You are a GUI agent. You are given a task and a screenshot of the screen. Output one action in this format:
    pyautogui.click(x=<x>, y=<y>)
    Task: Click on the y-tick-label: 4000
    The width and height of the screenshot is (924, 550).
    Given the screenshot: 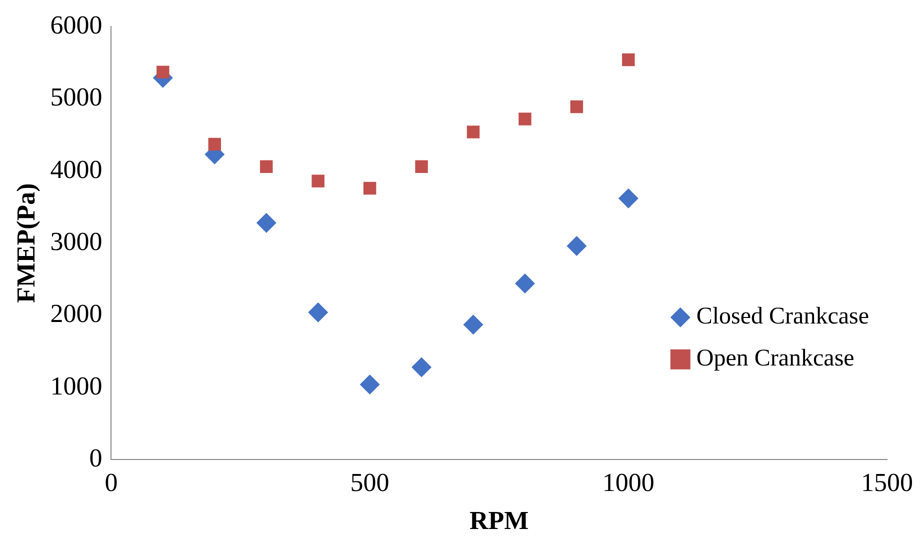 What is the action you would take?
    pyautogui.click(x=76, y=169)
    